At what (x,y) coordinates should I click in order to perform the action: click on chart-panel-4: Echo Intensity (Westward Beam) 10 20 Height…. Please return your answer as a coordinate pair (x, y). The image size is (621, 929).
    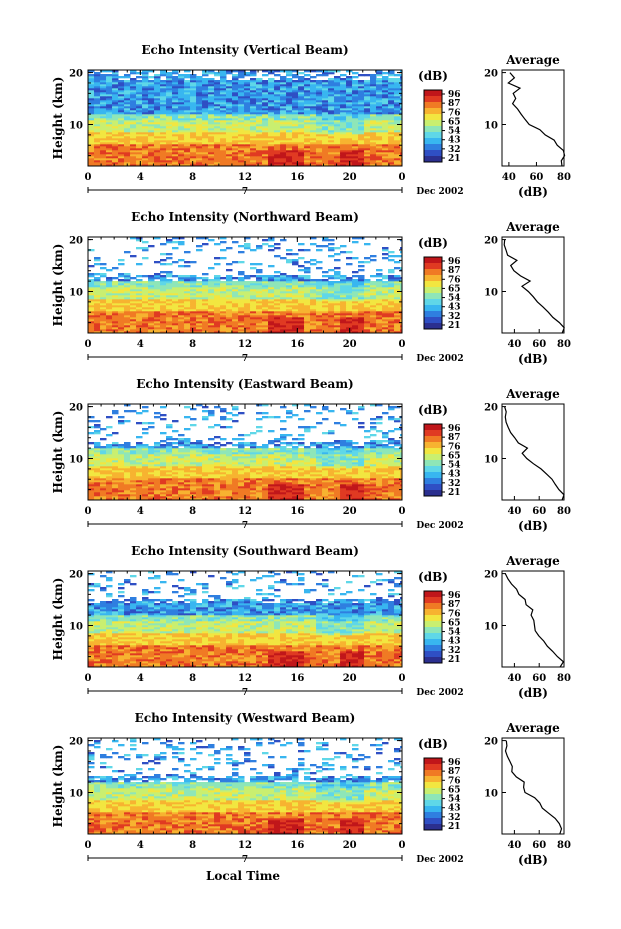
    Looking at the image, I should click on (311, 789).